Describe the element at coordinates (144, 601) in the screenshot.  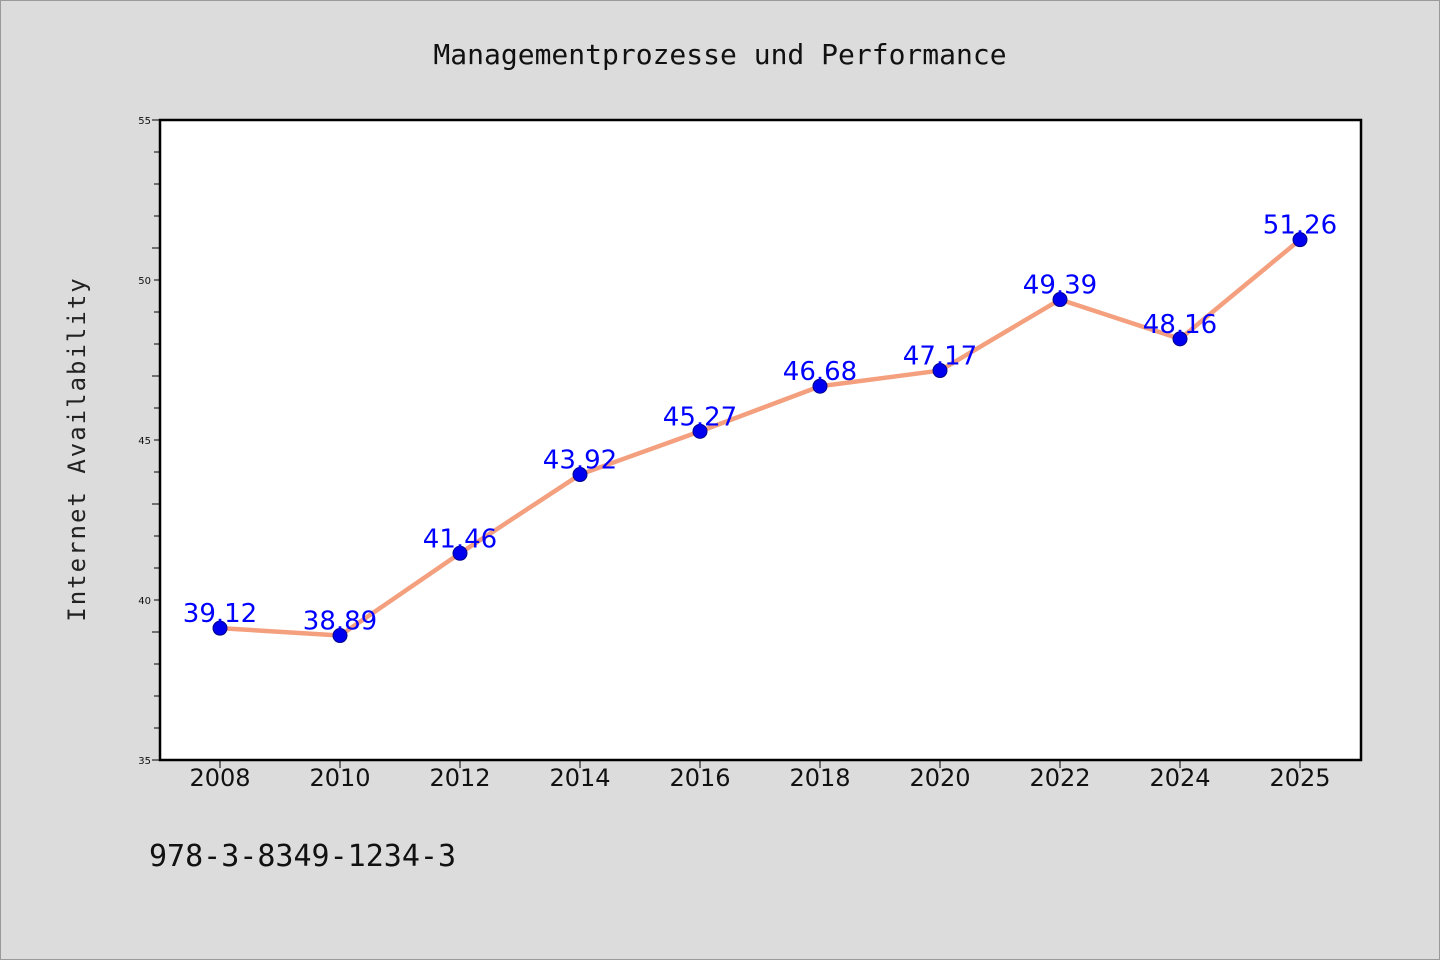
I see `y-tick-label: 40` at that location.